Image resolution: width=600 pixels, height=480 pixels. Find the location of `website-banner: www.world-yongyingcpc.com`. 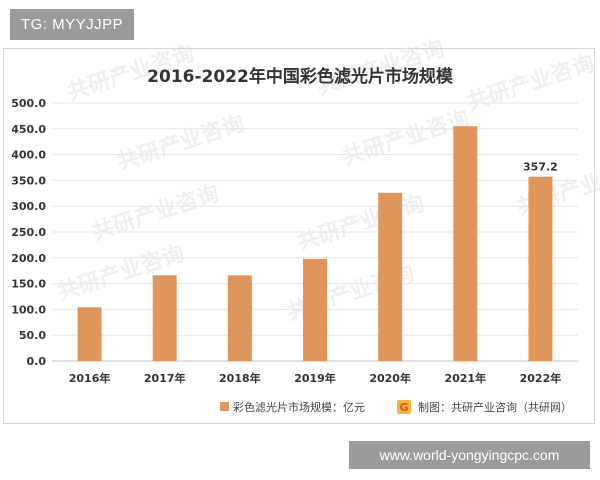

website-banner: www.world-yongyingcpc.com is located at coordinates (469, 455).